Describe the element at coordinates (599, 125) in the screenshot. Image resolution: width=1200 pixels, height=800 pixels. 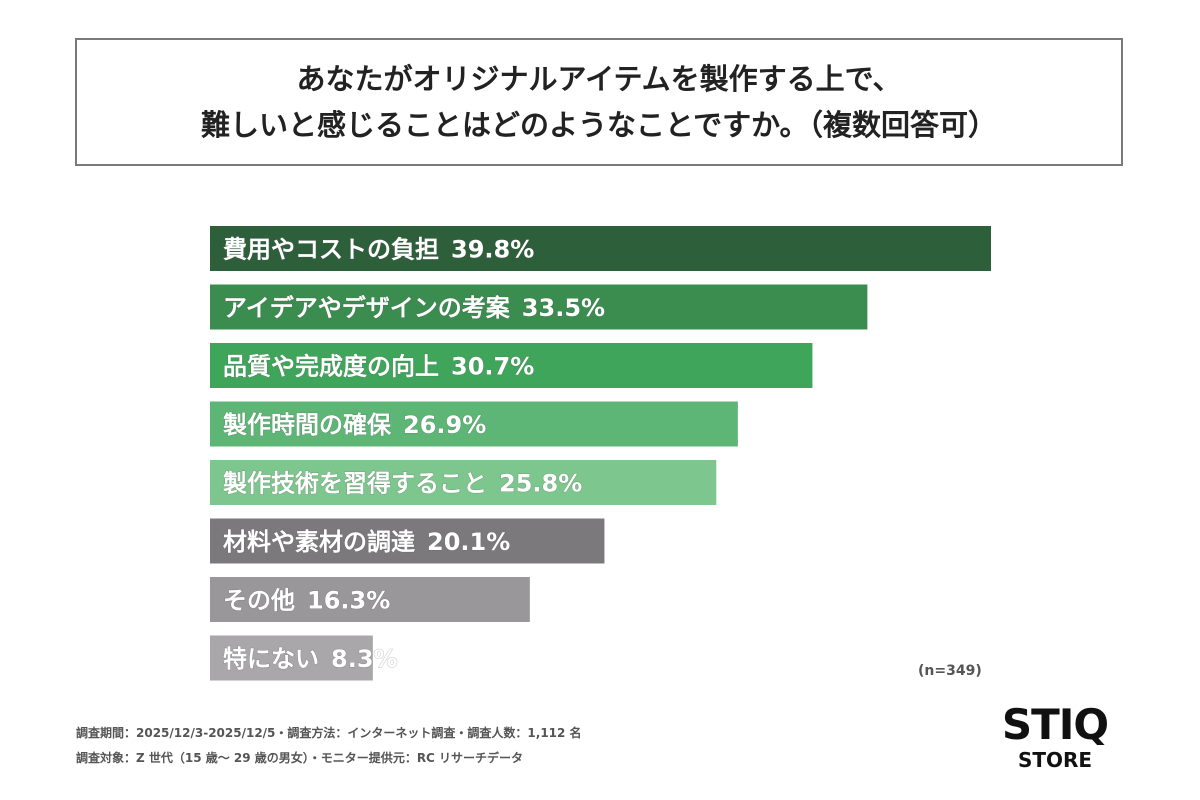
I see `chart-title-line-2: 難しいと感じることはどのようなことですか。（複数回答可）` at that location.